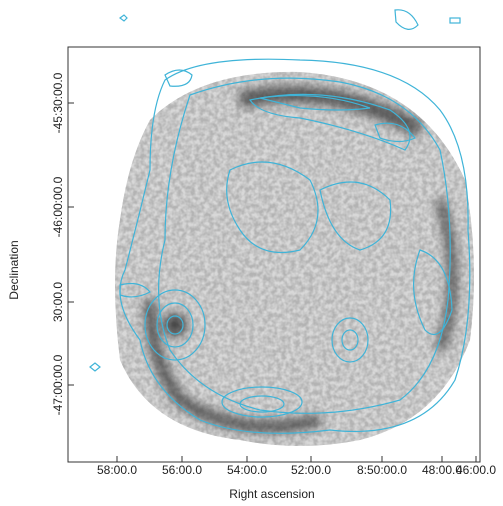 The height and width of the screenshot is (506, 503). I want to click on x-tick-label: 56:00.0, so click(182, 470).